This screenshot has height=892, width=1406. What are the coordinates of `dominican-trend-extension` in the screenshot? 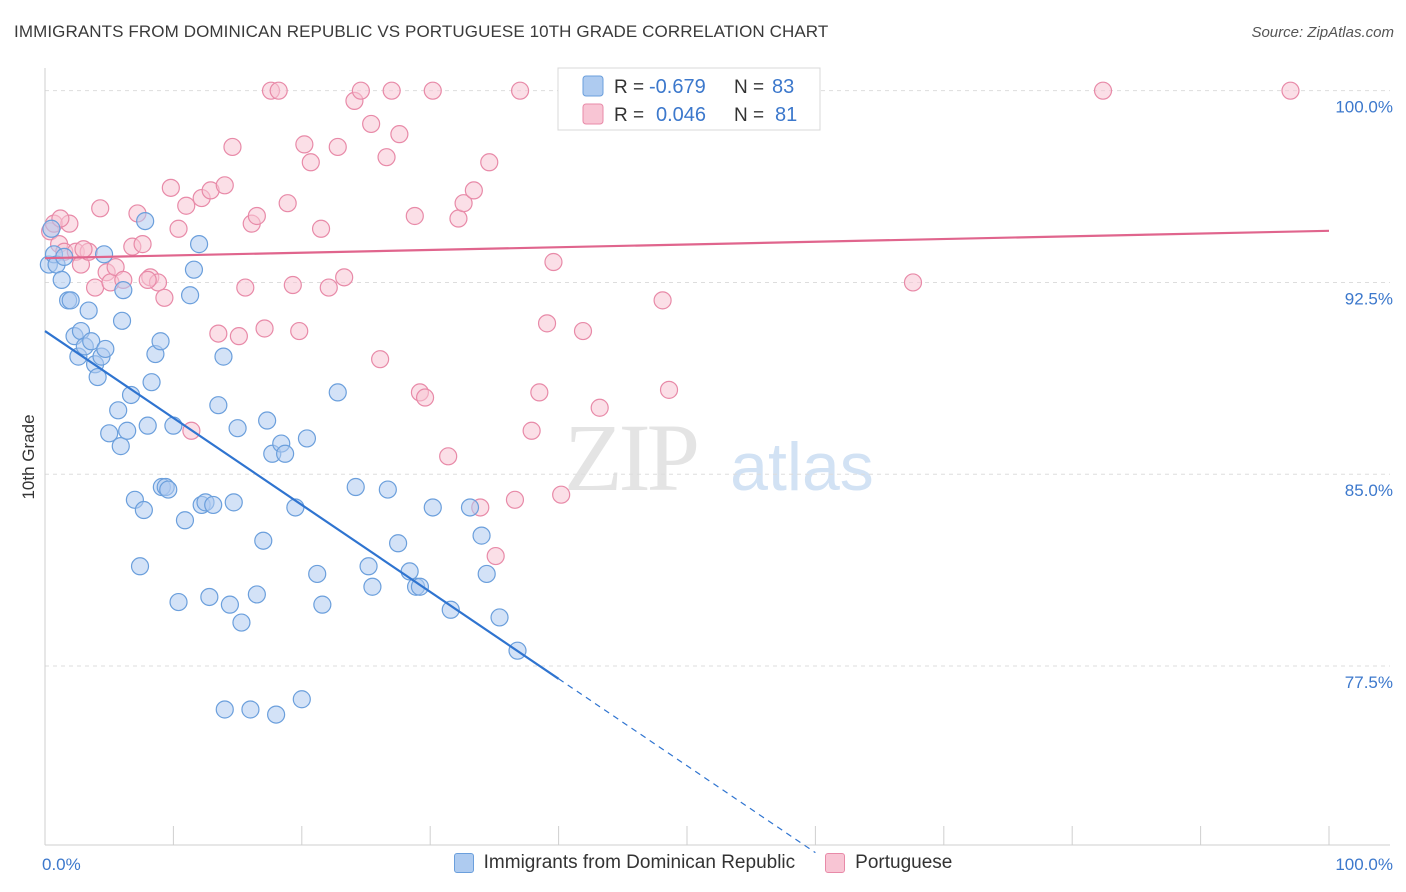 It's located at (687, 766).